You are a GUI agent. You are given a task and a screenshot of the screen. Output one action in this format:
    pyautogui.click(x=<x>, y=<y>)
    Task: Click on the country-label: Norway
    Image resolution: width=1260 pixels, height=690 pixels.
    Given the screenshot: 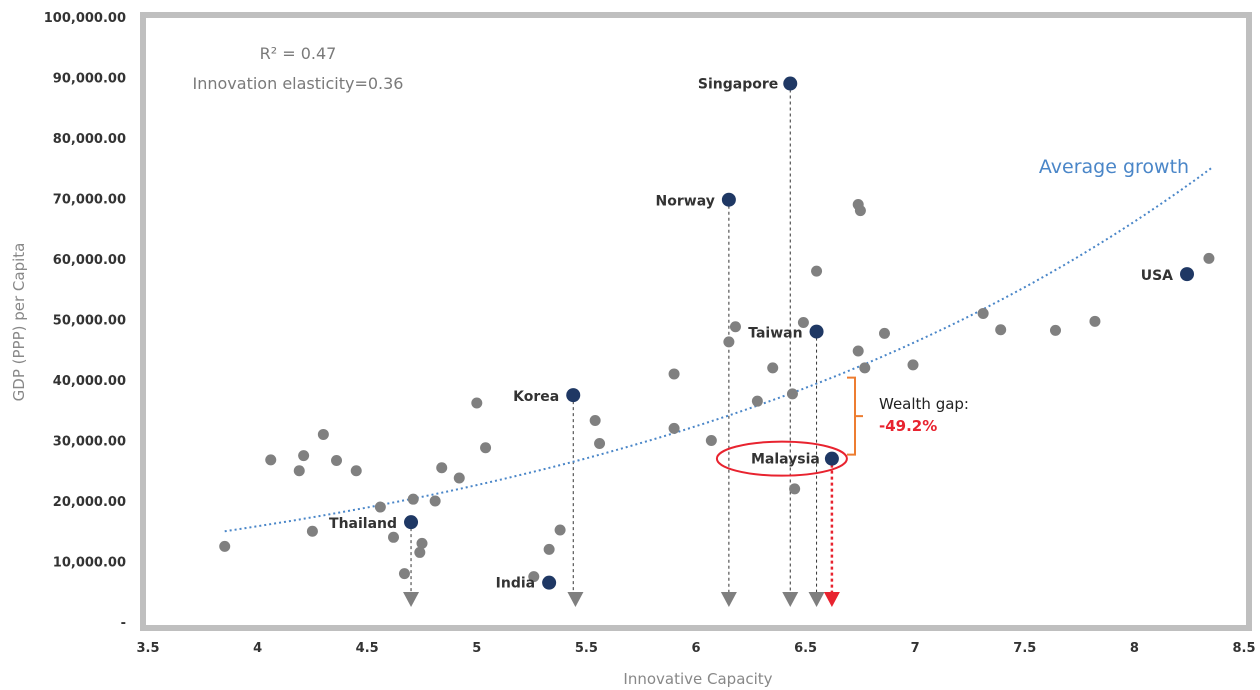 What is the action you would take?
    pyautogui.click(x=685, y=202)
    